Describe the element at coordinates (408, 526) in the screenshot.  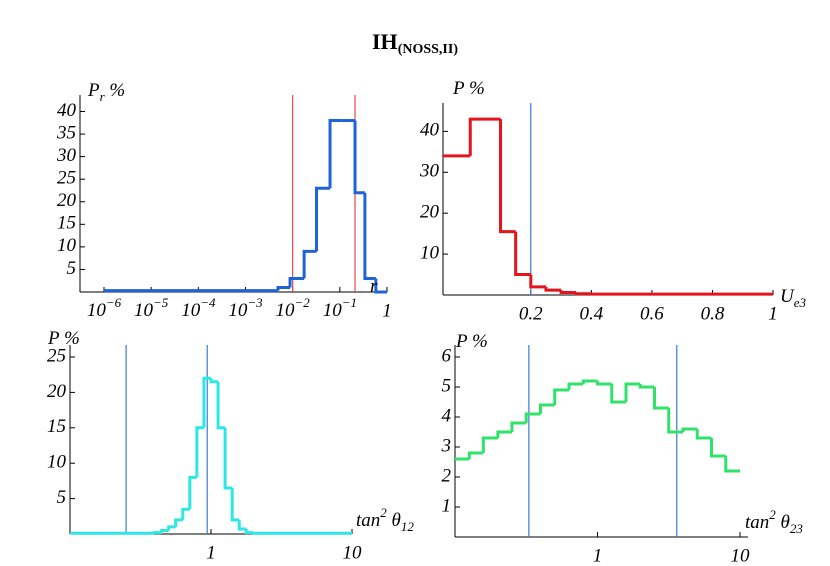
I see `text-part: 12` at that location.